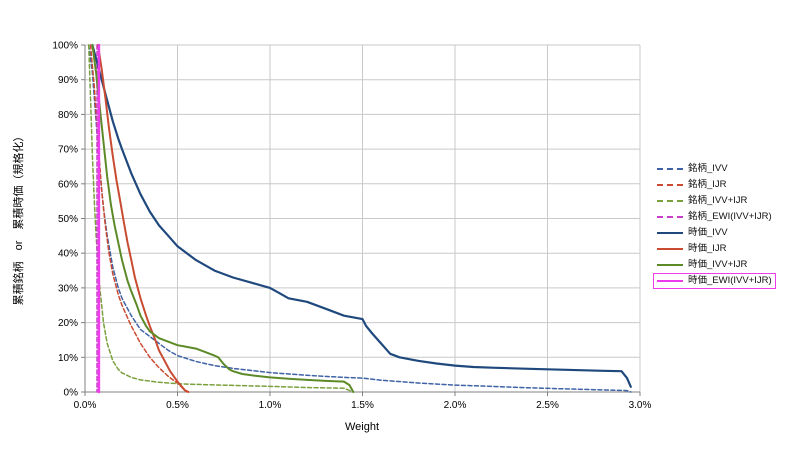  Describe the element at coordinates (640, 405) in the screenshot. I see `x-tick-label: 3.0%` at that location.